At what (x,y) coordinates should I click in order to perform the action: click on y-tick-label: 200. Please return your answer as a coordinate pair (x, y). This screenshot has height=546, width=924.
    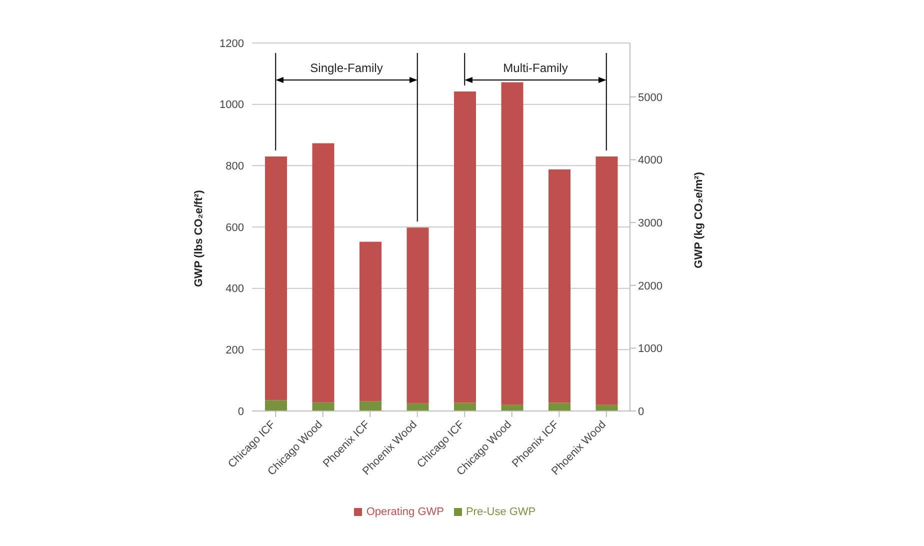
    Looking at the image, I should click on (235, 350).